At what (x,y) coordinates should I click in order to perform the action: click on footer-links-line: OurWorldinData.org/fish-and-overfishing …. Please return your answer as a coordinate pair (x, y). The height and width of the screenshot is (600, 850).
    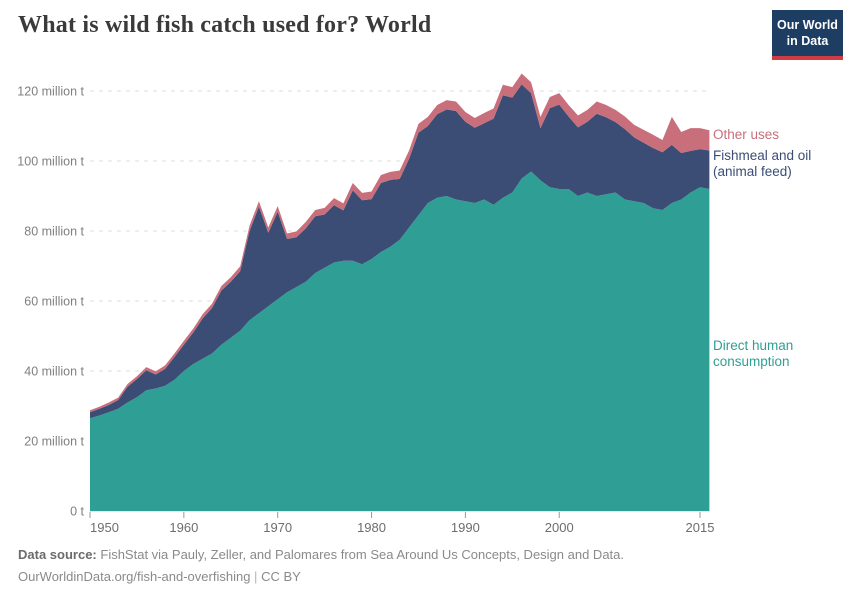
    Looking at the image, I should click on (321, 577).